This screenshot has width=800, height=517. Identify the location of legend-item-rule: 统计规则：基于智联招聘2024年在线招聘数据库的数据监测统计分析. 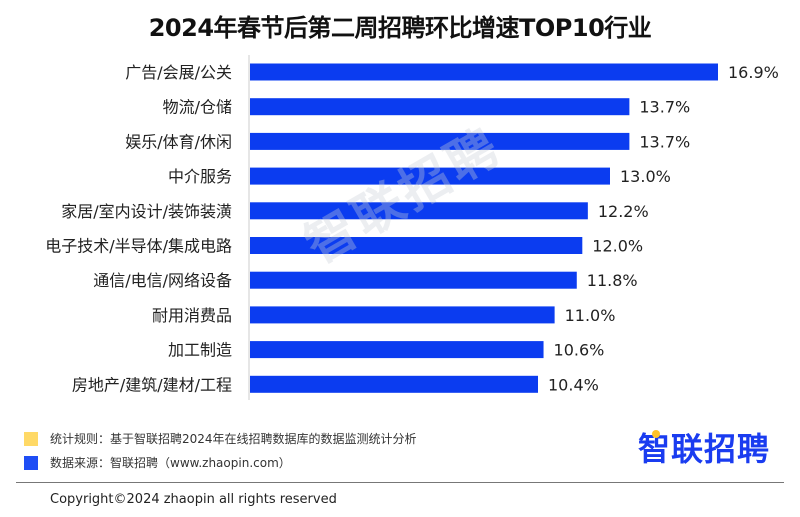
(220, 438).